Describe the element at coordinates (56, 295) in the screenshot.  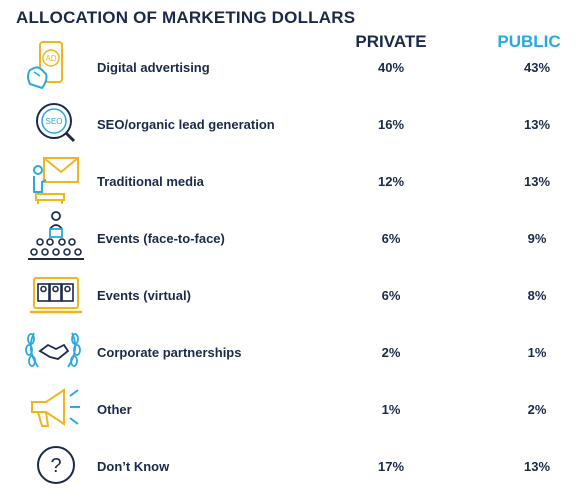
I see `video-conference-icon` at that location.